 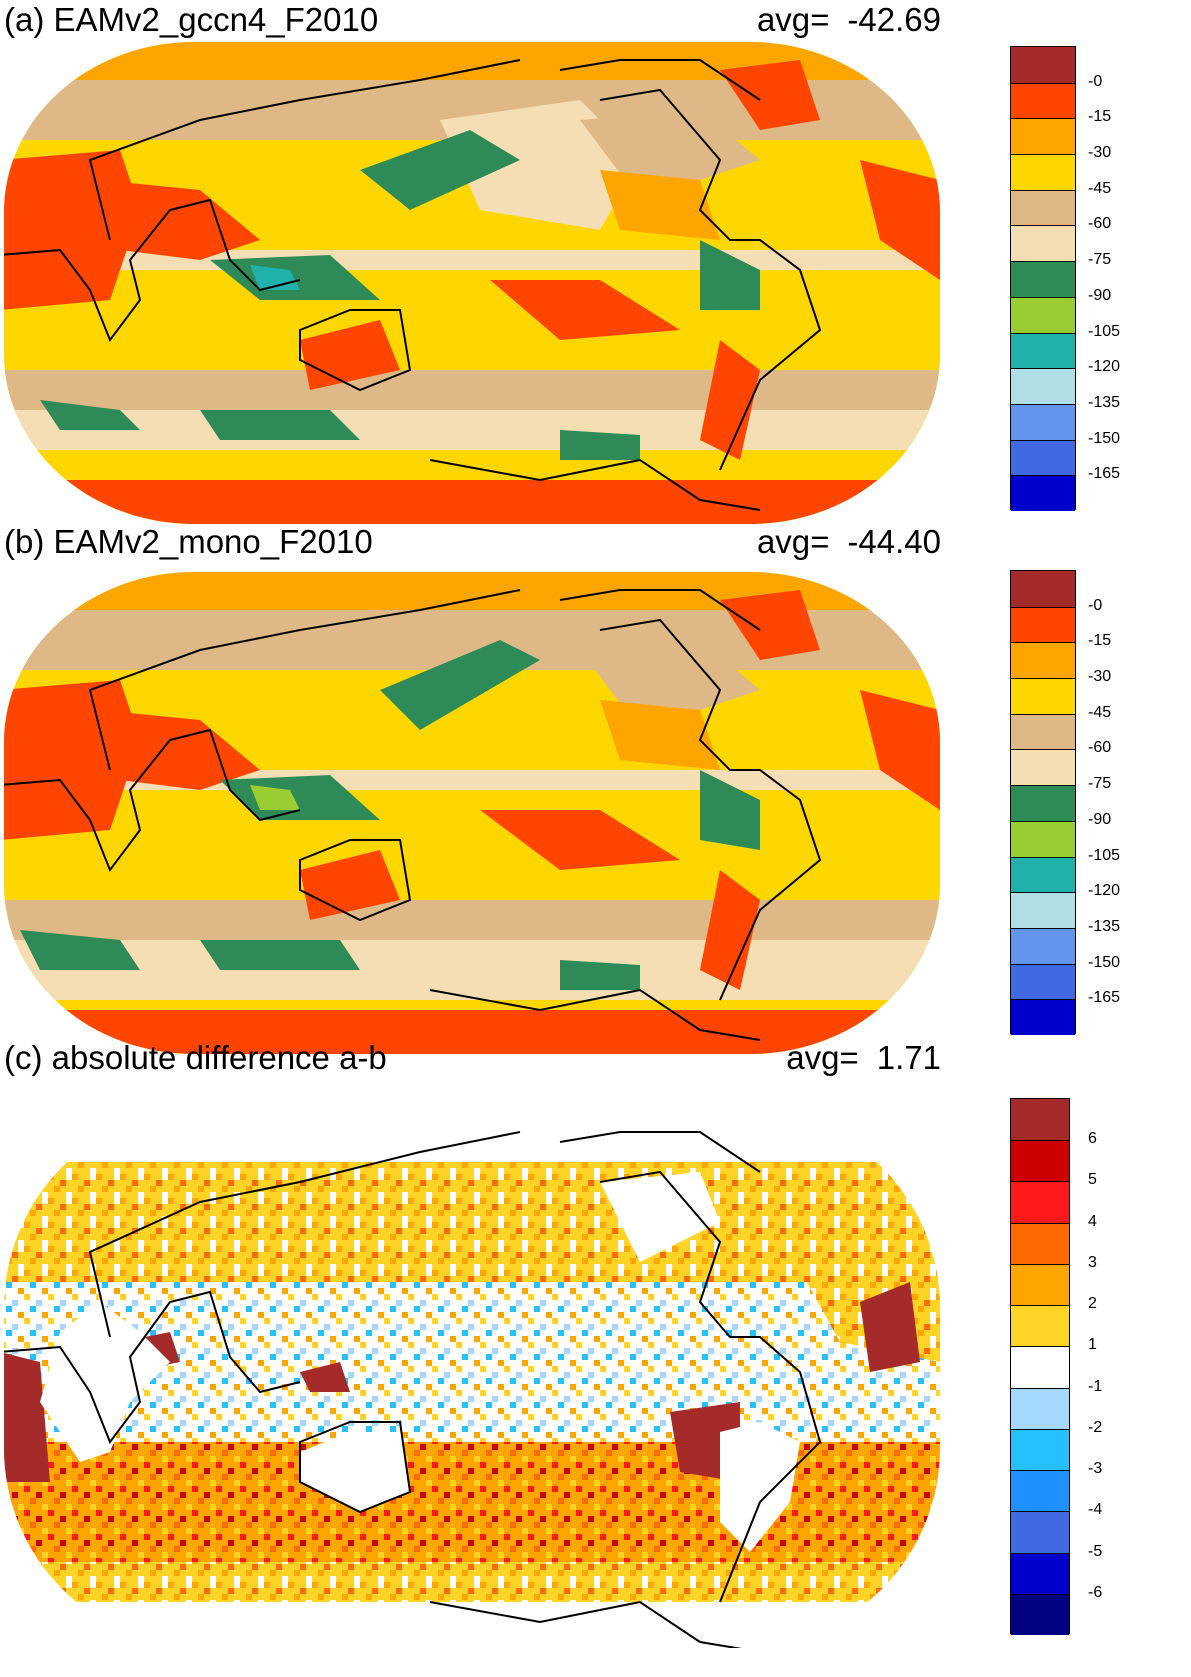 I want to click on avg-value: 1.71, so click(x=908, y=1057).